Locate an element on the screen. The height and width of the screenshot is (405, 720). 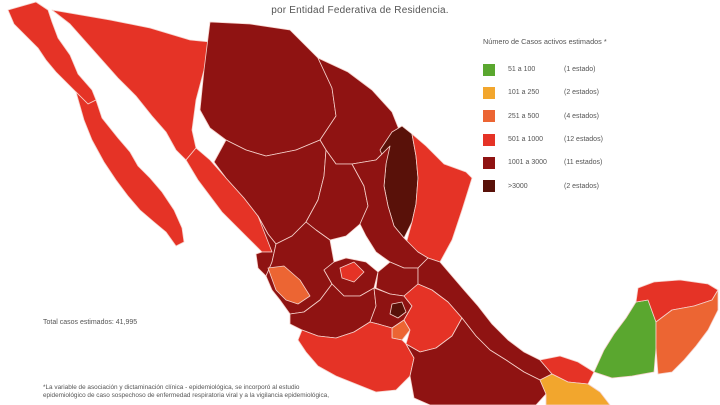
legend-title: Número de Casos activos estimados * is located at coordinates (545, 41).